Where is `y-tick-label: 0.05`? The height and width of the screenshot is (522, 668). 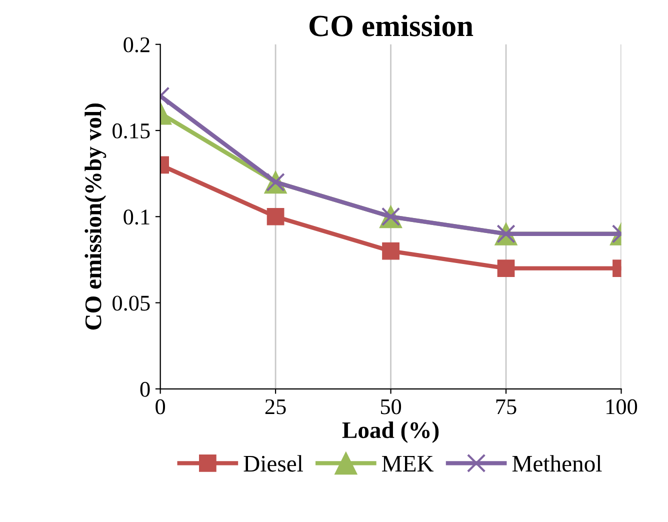 y-tick-label: 0.05 is located at coordinates (131, 303).